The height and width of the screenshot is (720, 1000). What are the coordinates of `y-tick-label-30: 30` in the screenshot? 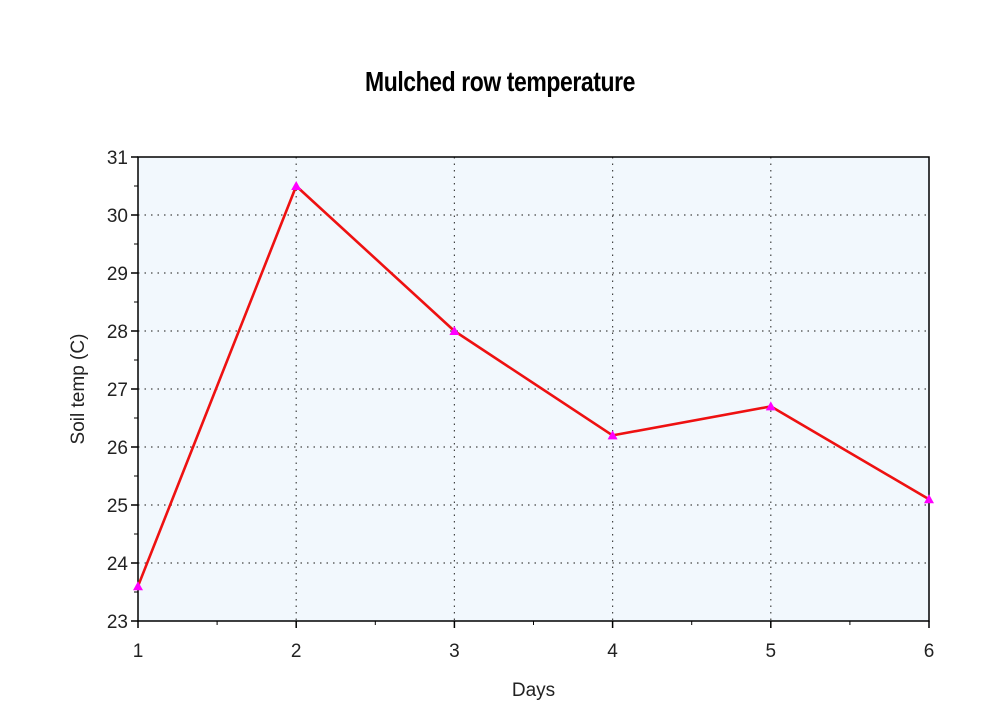 It's located at (117, 216).